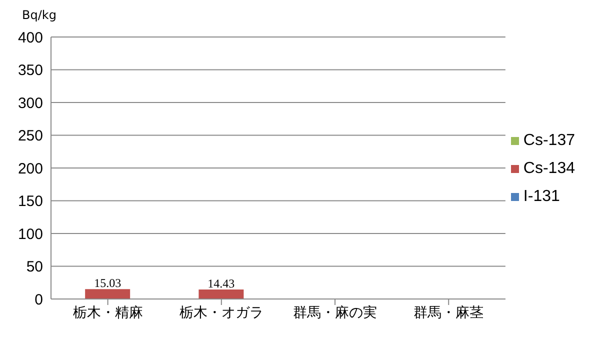 The image size is (591, 337). Describe the element at coordinates (30, 71) in the screenshot. I see `y-tick-label: 350` at that location.